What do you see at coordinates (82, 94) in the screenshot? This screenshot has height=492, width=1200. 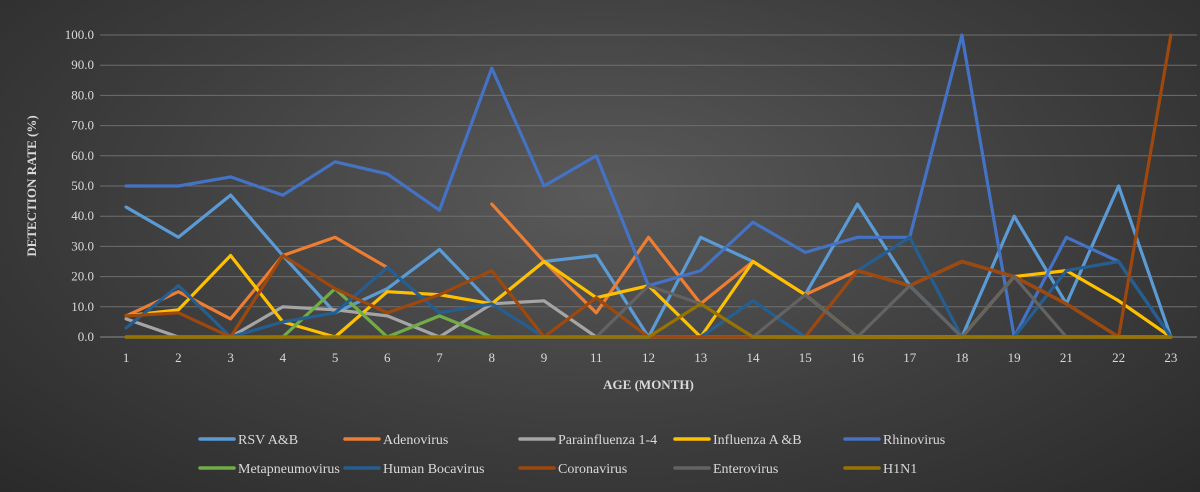 I see `y-tick-label: 80.0` at bounding box center [82, 94].